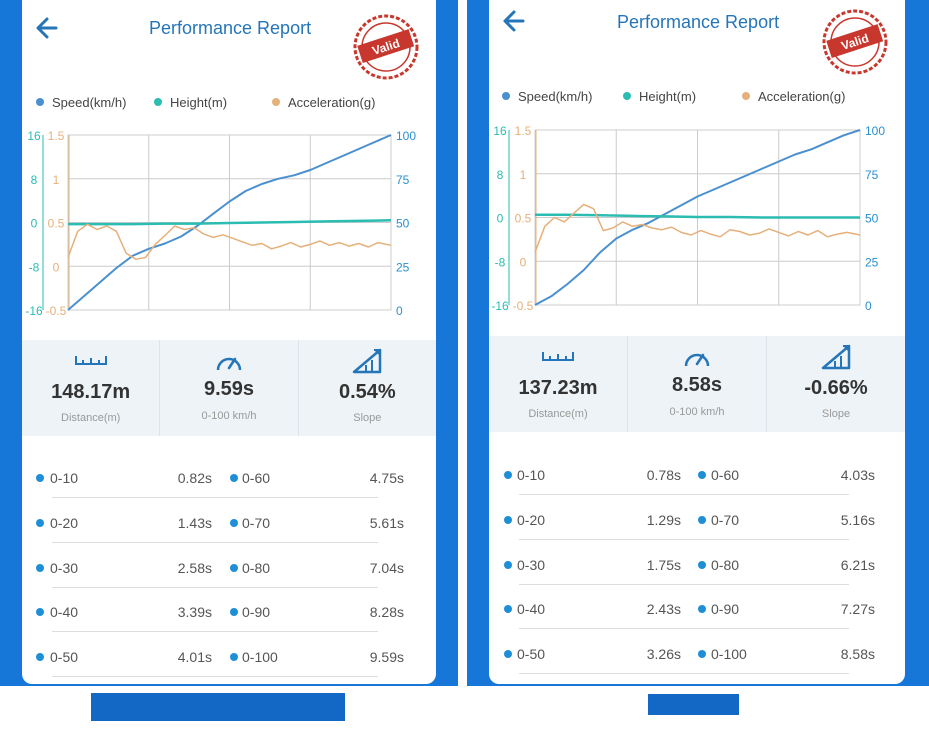 The image size is (929, 729). Describe the element at coordinates (531, 519) in the screenshot. I see `split-name: 0-20` at that location.